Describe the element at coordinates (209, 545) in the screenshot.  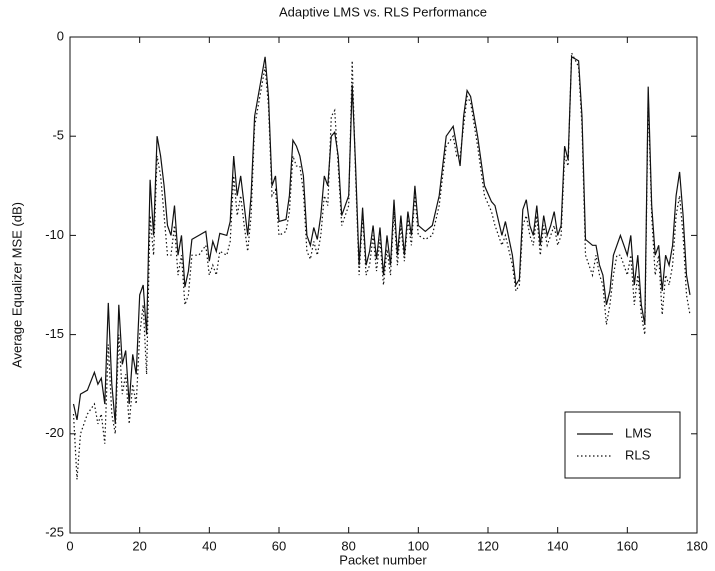
I see `x-tick-label: 40` at that location.